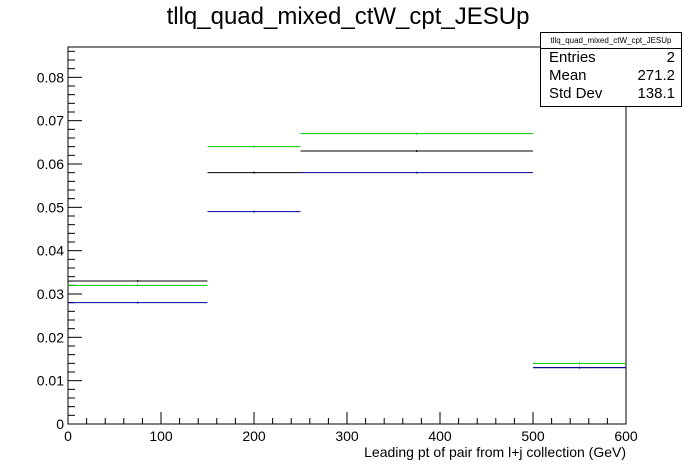 This screenshot has height=472, width=696. Describe the element at coordinates (533, 436) in the screenshot. I see `x-tick-label: 500` at that location.